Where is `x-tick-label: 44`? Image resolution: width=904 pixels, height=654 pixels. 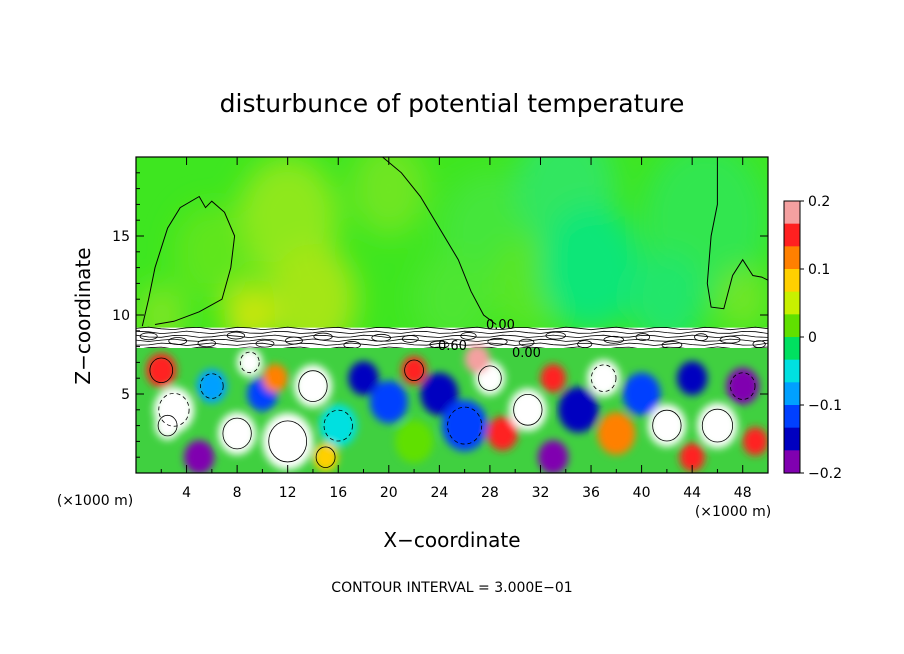
x-tick-label: 44 is located at coordinates (692, 493).